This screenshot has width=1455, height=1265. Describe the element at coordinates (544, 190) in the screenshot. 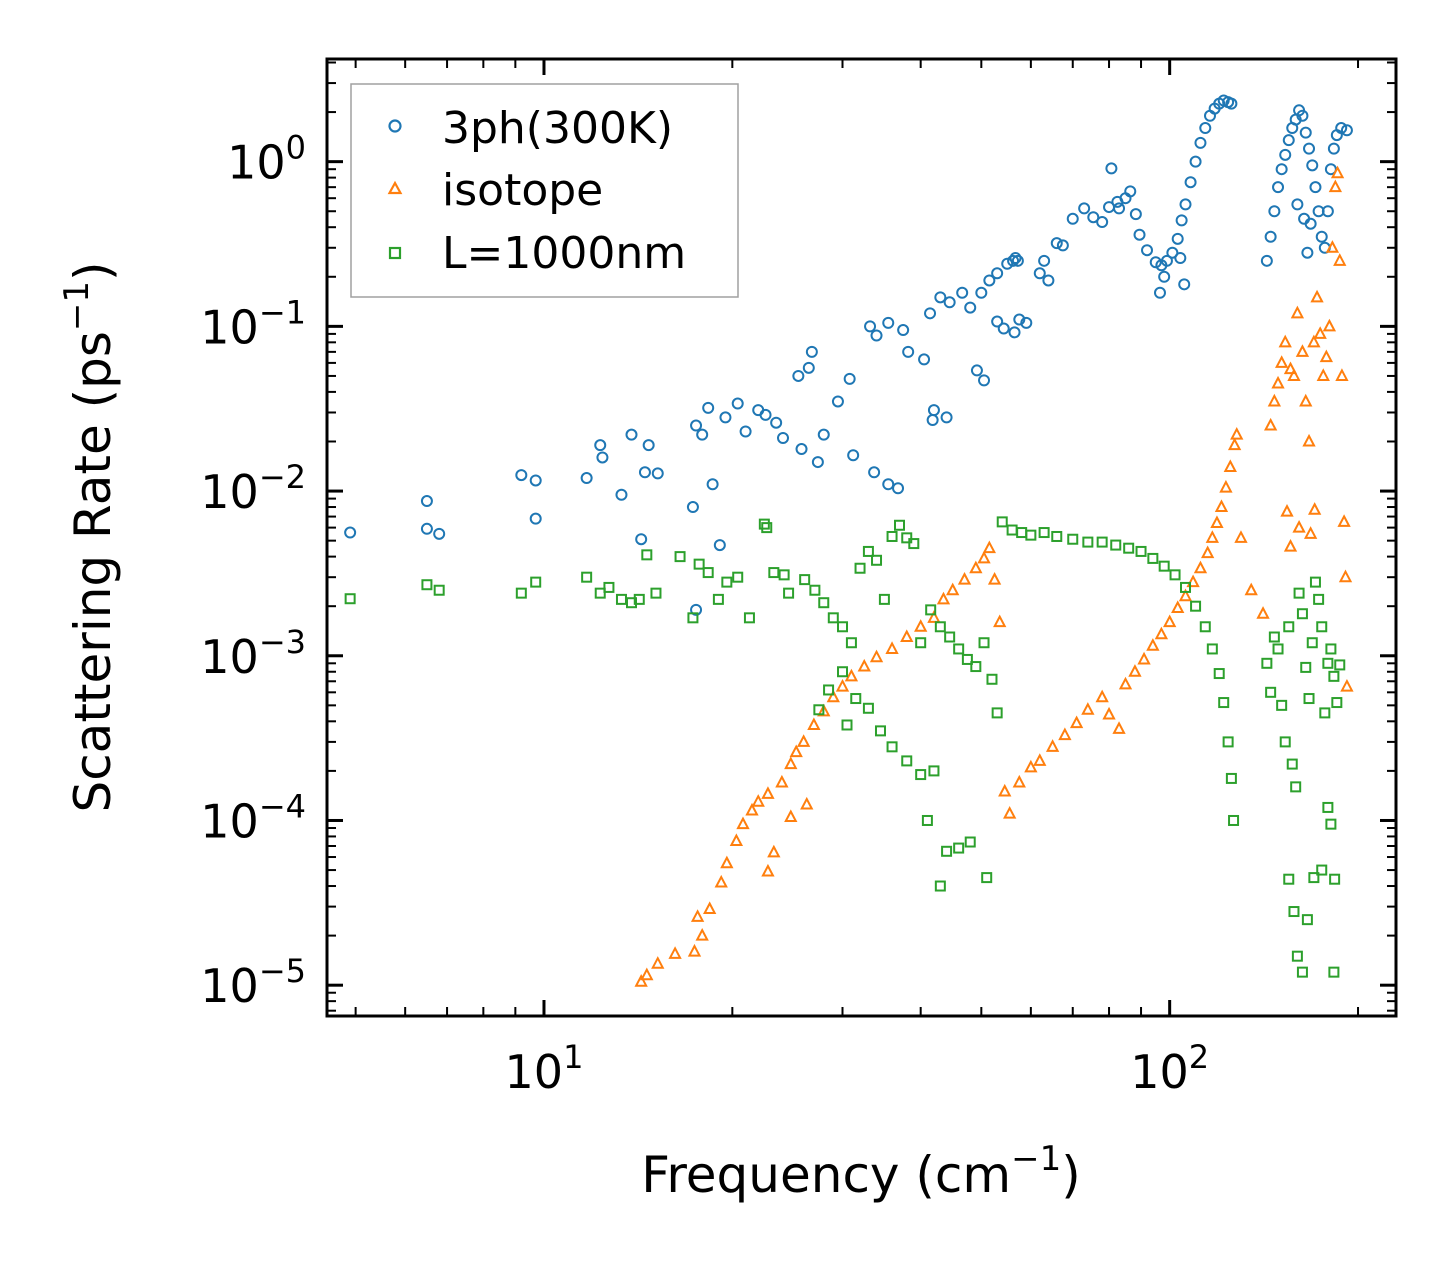

I see `legend: 3ph(300K) isotope L=1000nm` at that location.